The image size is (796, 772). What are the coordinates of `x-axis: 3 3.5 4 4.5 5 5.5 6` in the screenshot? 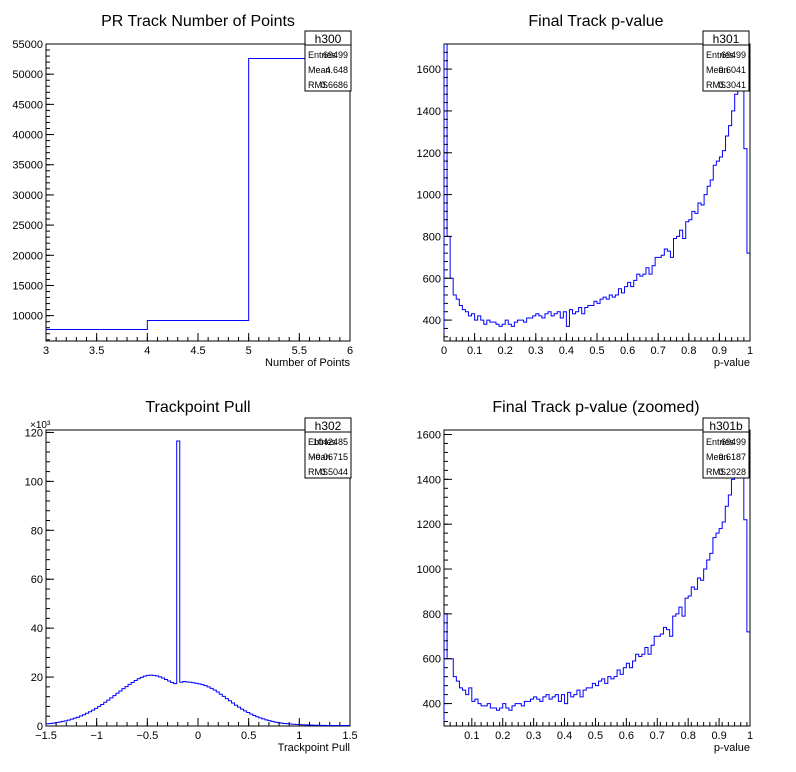 It's located at (198, 345).